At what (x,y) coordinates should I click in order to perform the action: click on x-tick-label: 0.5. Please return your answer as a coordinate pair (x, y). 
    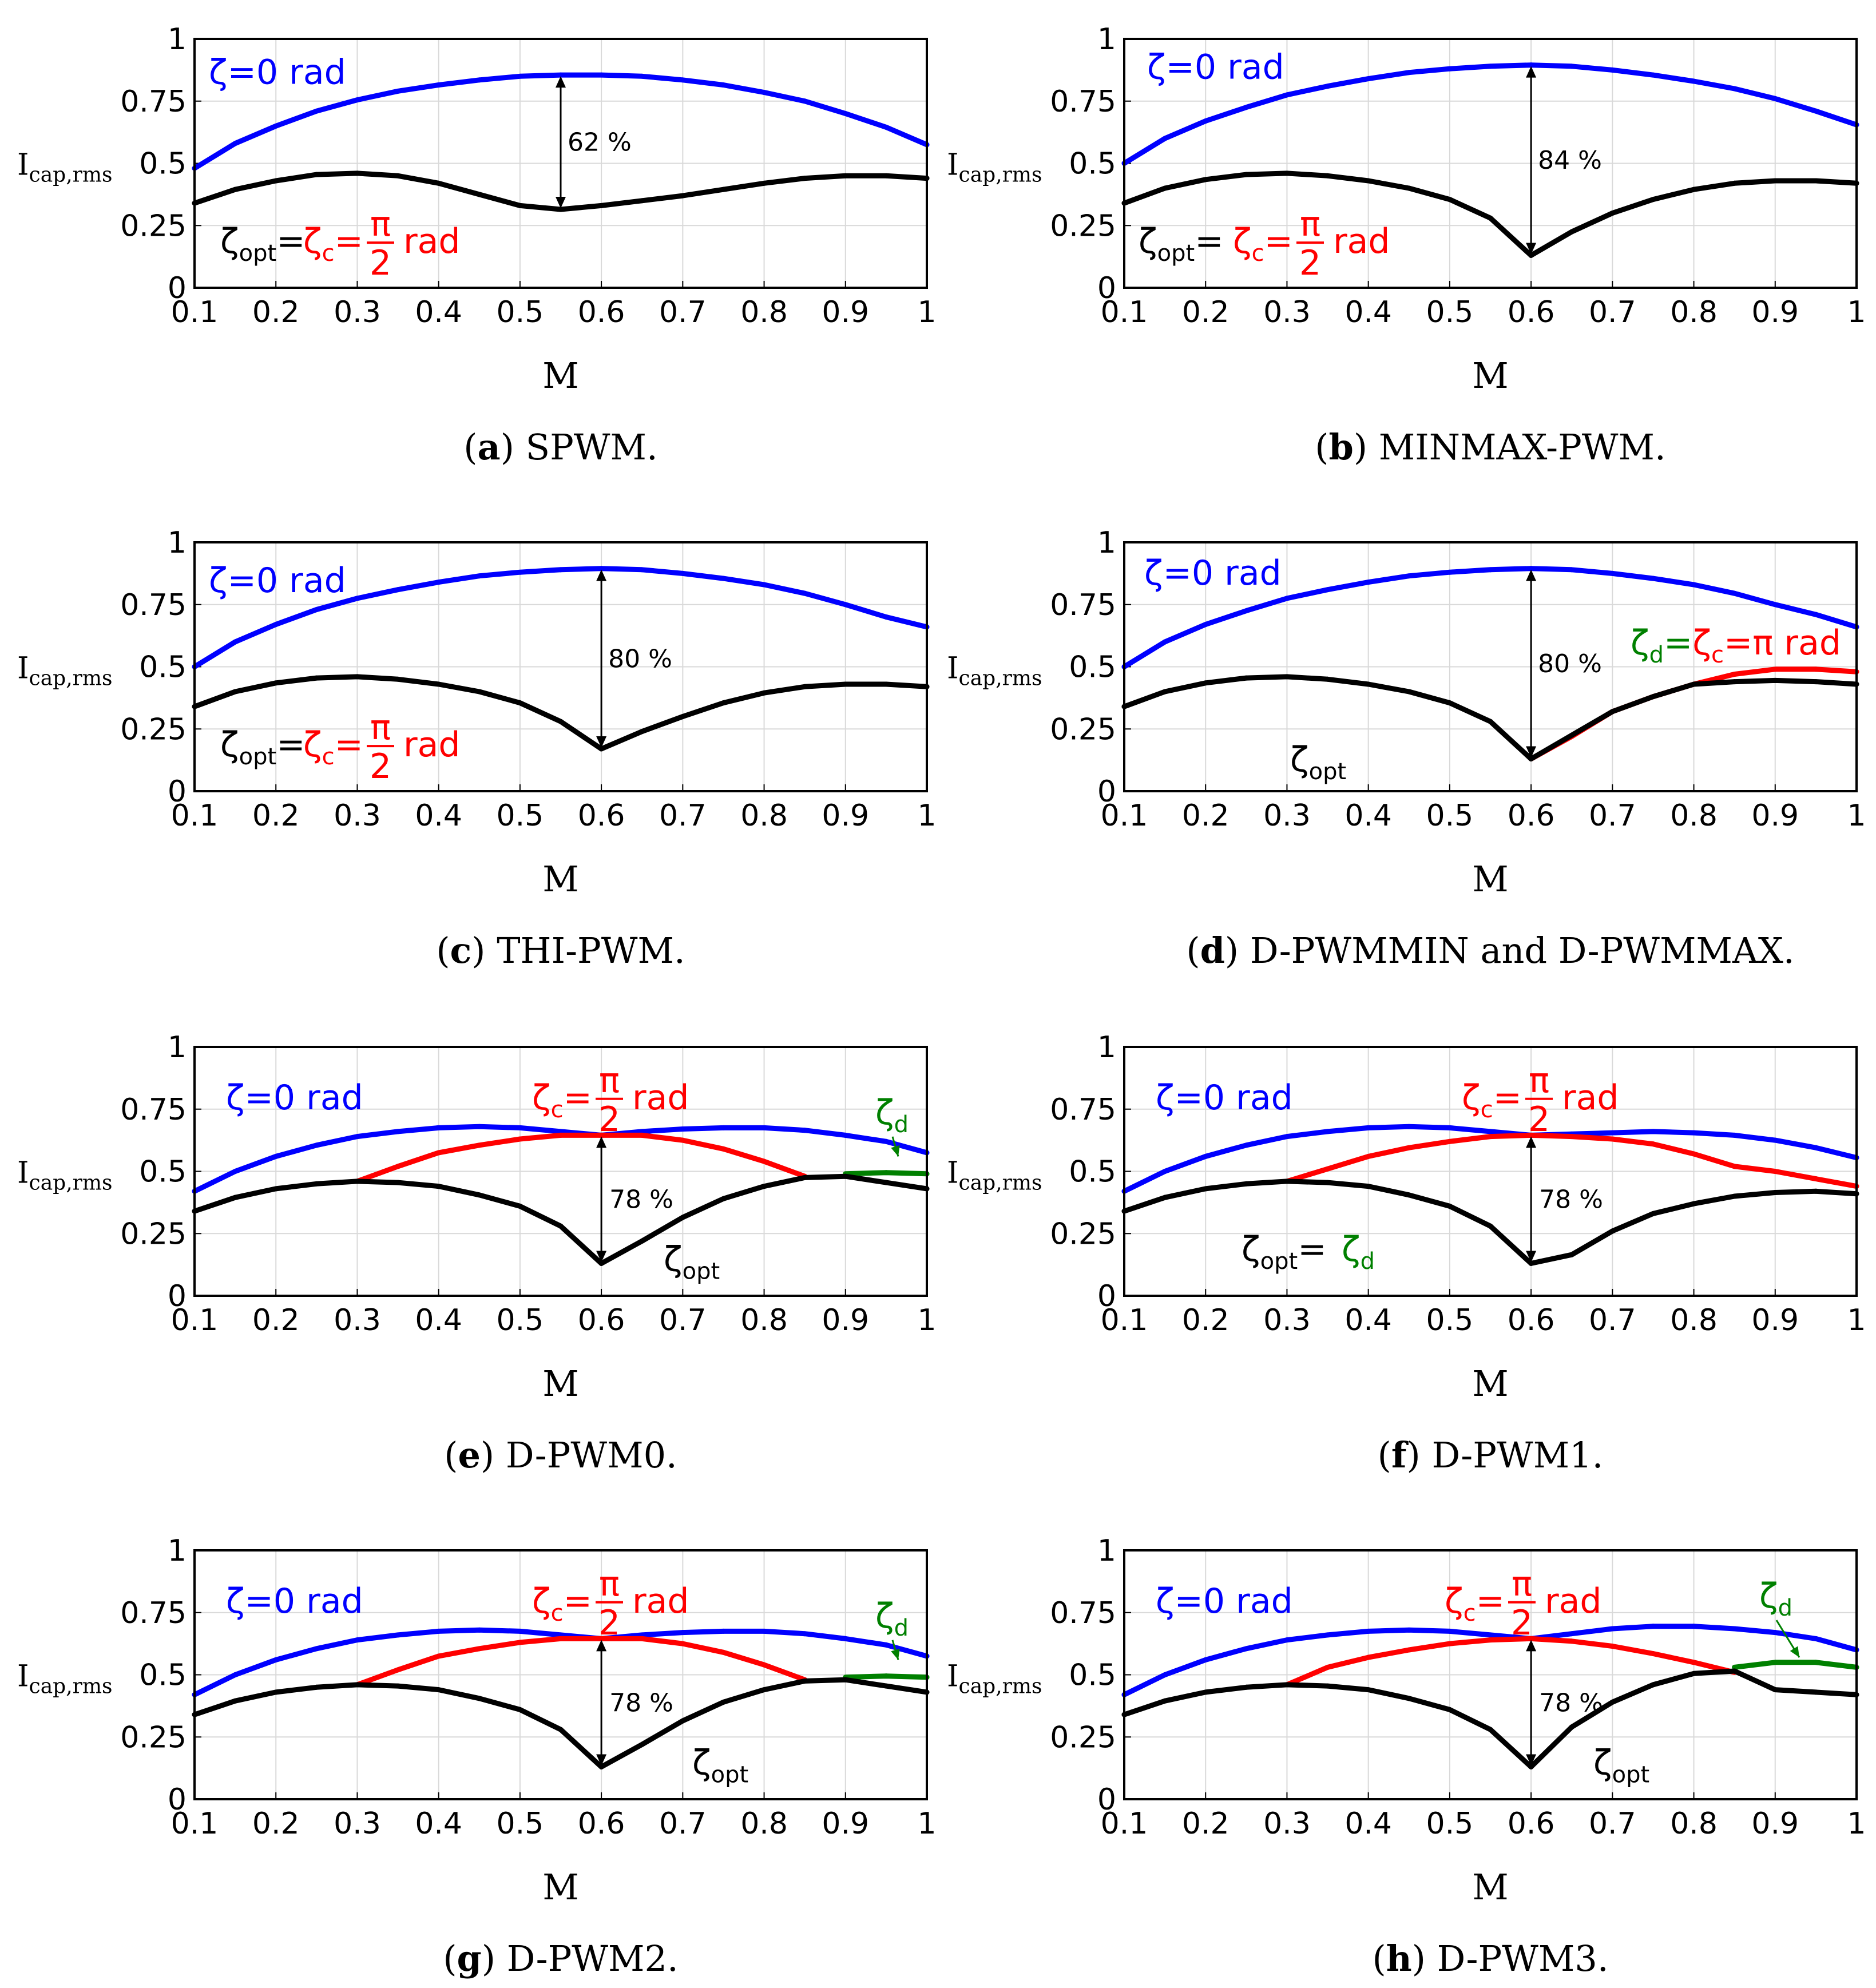
    Looking at the image, I should click on (1450, 1321).